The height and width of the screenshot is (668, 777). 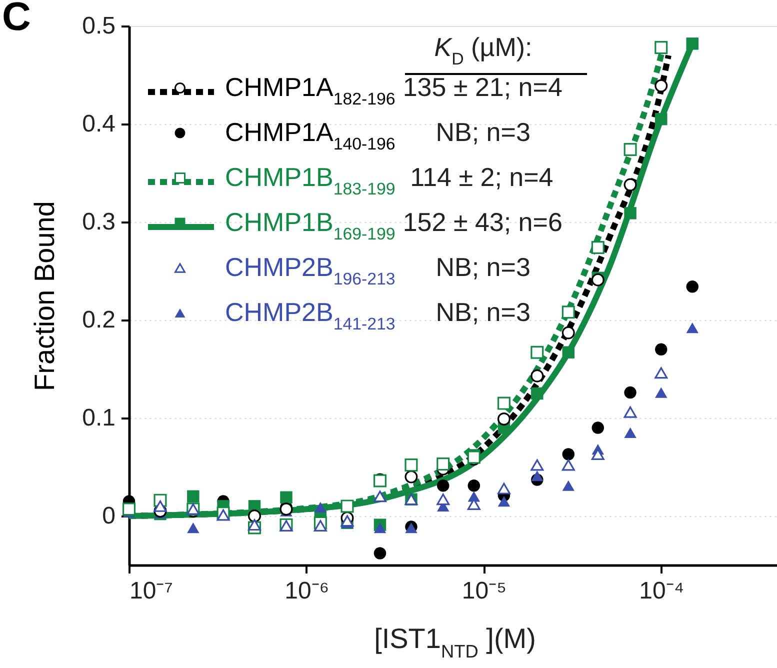 I want to click on y-tick-label: 0, so click(x=109, y=516).